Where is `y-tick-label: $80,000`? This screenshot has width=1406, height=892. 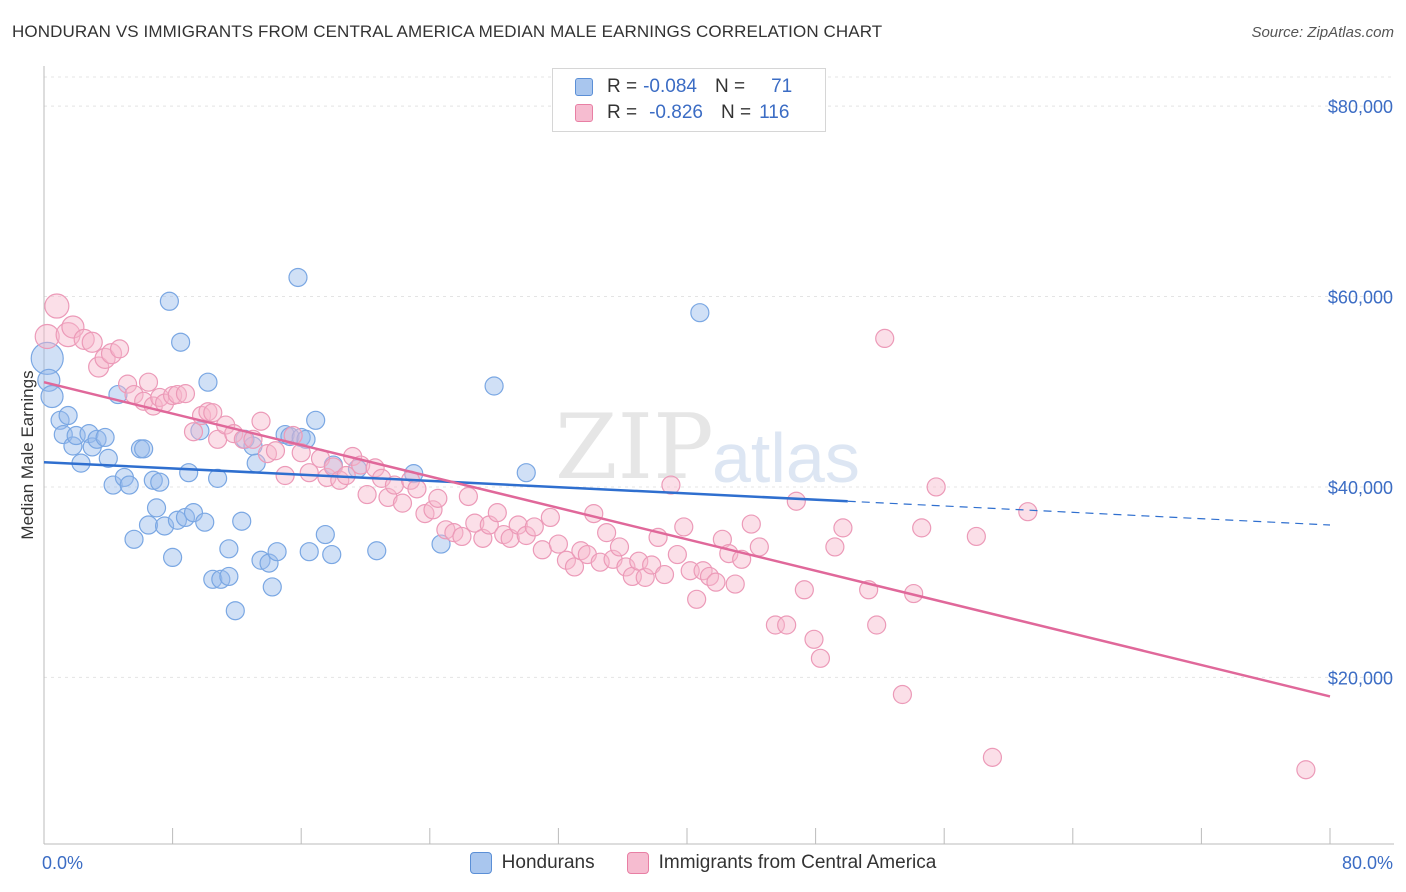 y-tick-label: $80,000 is located at coordinates (1360, 107).